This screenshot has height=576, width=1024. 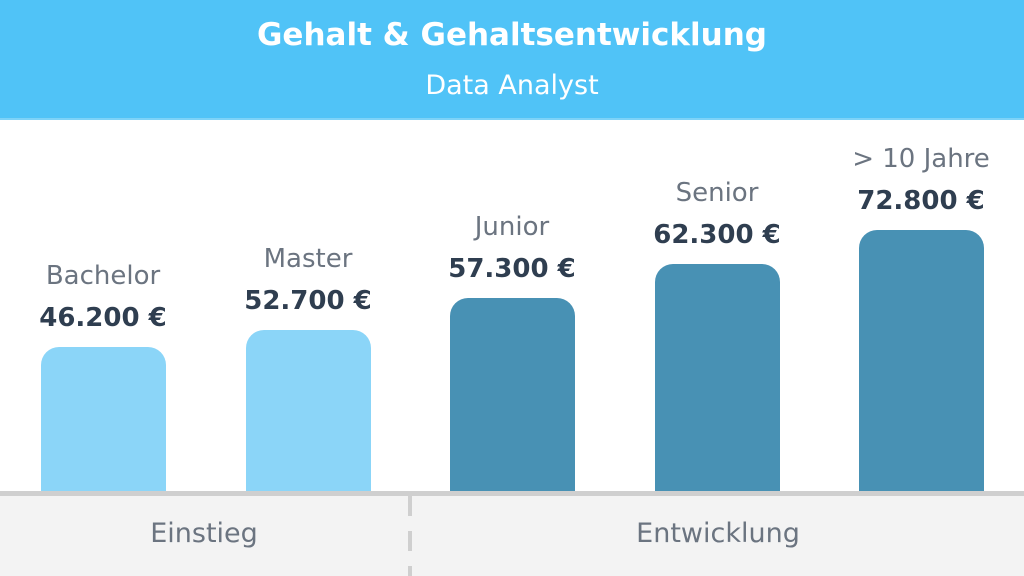 What do you see at coordinates (308, 259) in the screenshot?
I see `category-label: Master` at bounding box center [308, 259].